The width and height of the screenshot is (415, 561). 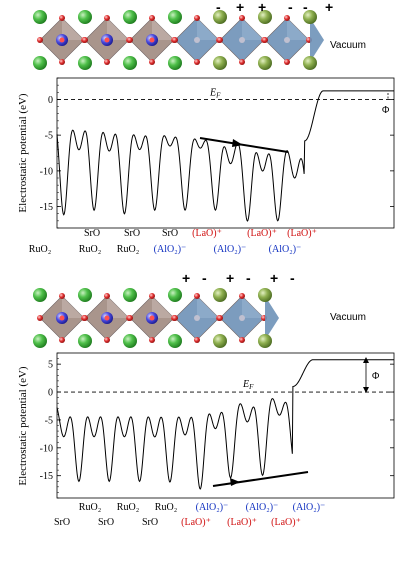 I want to click on y-tick-label: 5, so click(x=50, y=365).